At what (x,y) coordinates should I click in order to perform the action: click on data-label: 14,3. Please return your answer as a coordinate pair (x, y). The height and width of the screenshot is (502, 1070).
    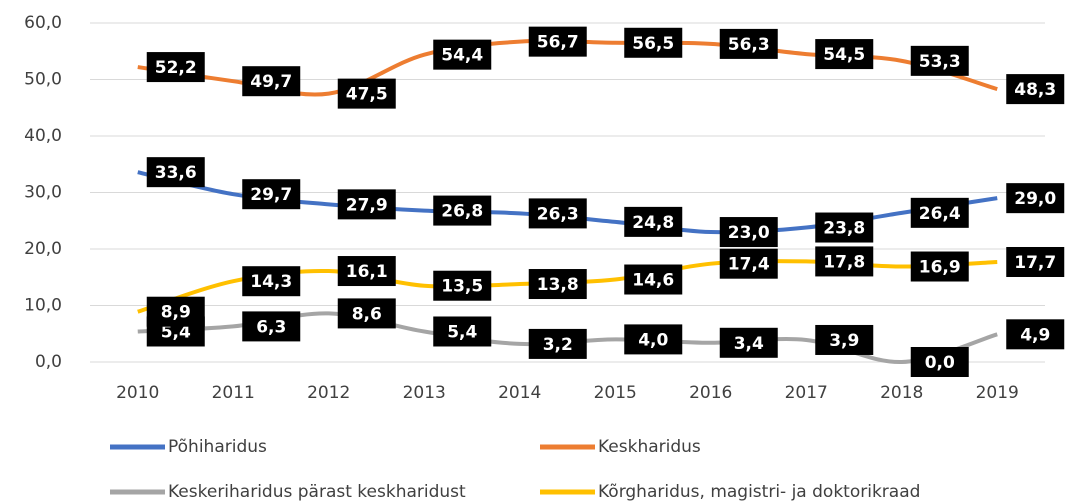
    Looking at the image, I should click on (271, 281).